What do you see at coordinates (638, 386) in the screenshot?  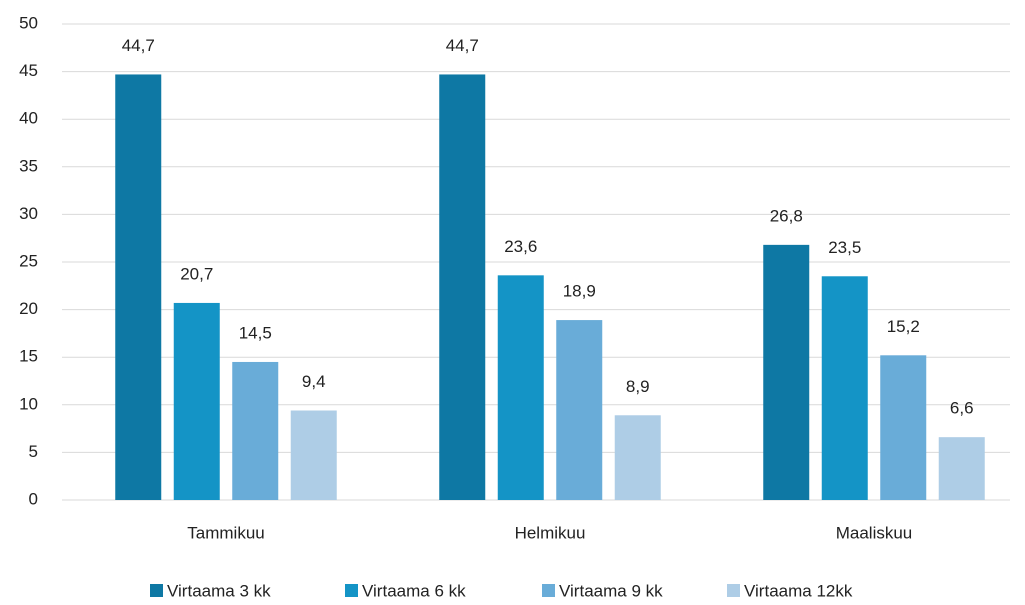 I see `data-label: 8,9` at bounding box center [638, 386].